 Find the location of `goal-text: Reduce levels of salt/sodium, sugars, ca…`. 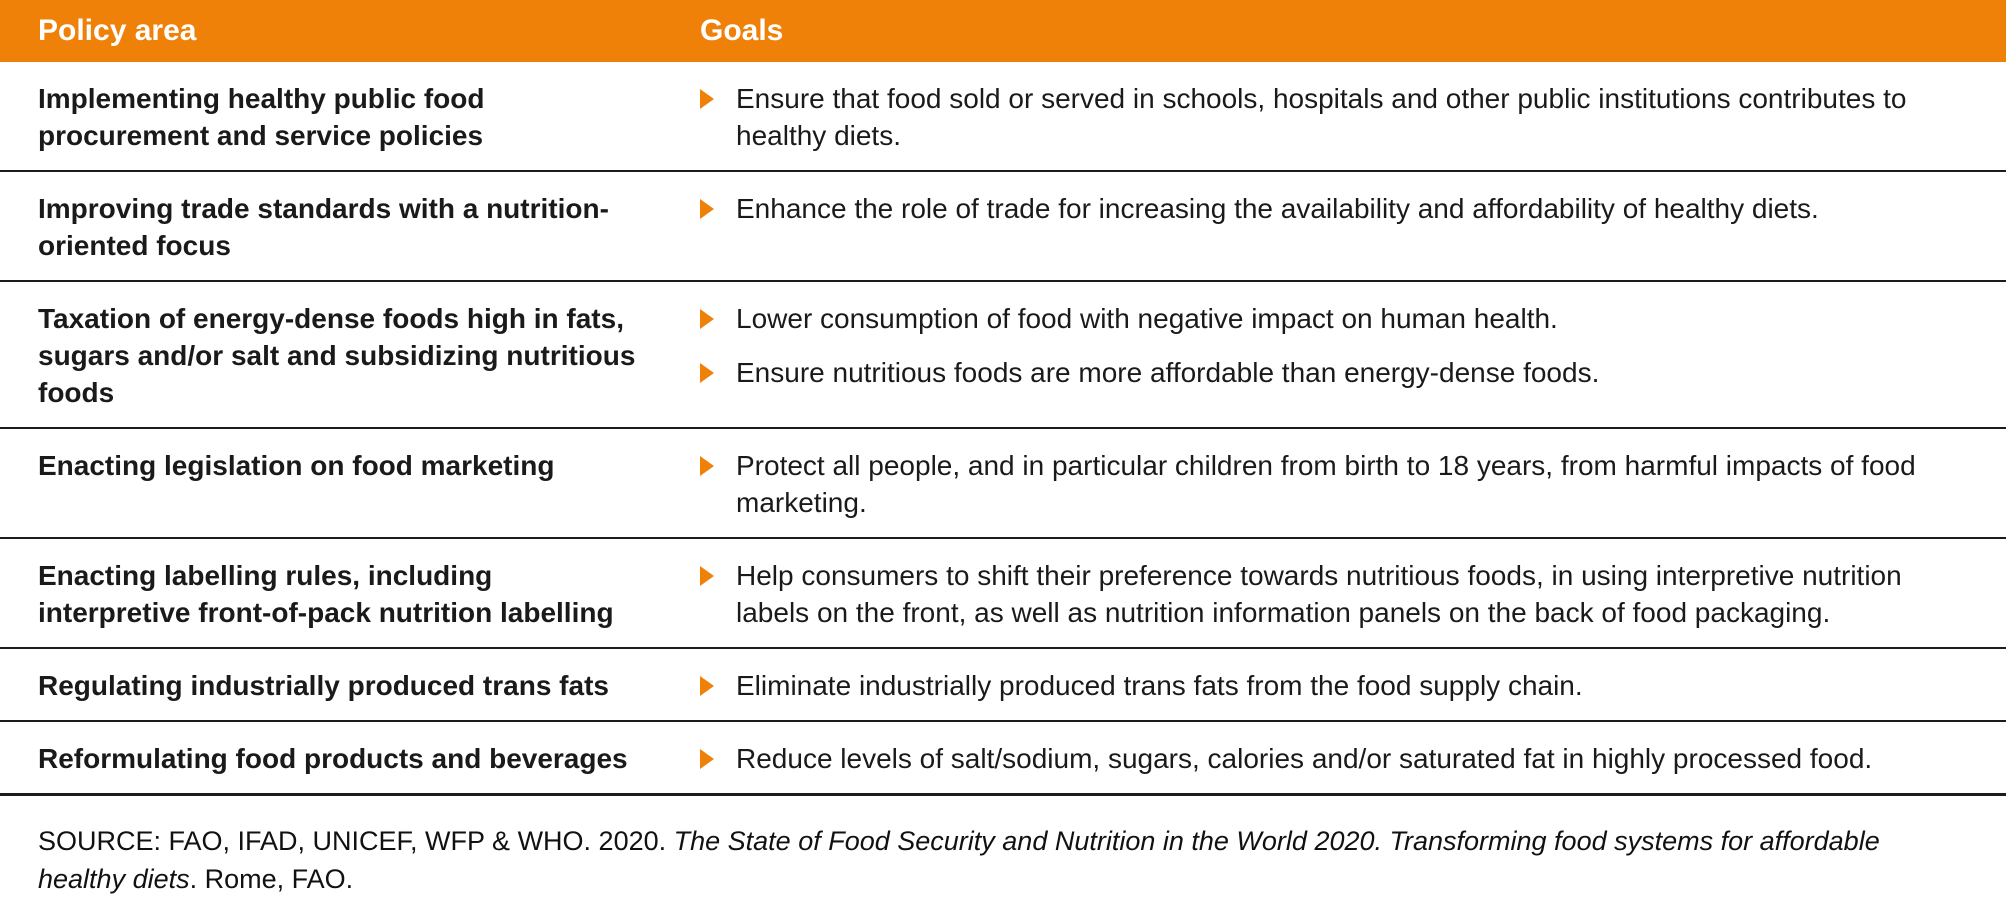

goal-text: Reduce levels of salt/sodium, sugars, ca… is located at coordinates (1304, 758).